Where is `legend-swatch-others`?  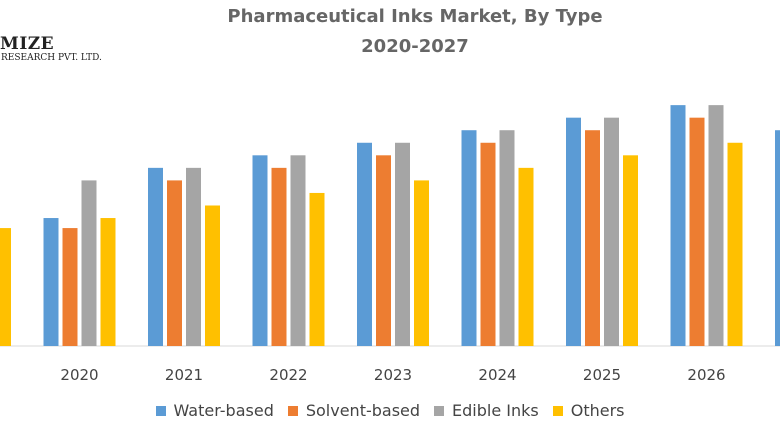 legend-swatch-others is located at coordinates (557, 411).